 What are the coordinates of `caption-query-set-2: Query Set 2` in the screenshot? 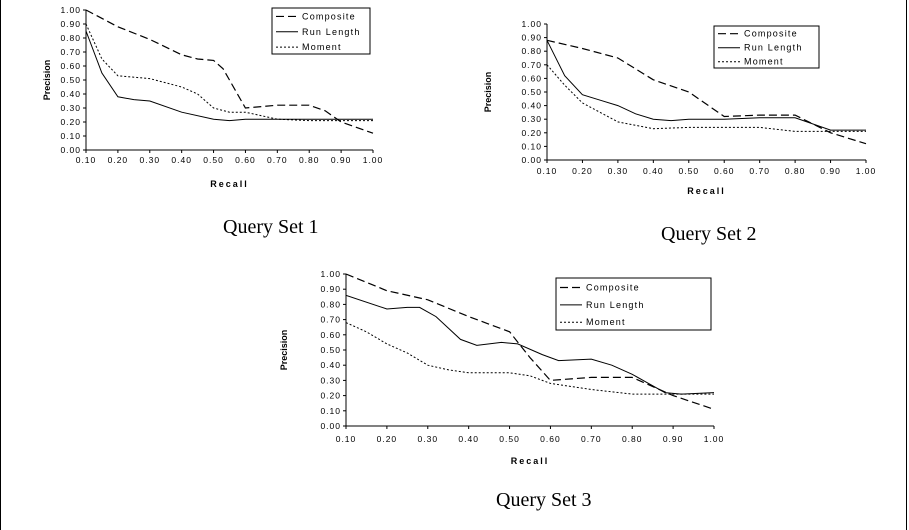 It's located at (709, 234).